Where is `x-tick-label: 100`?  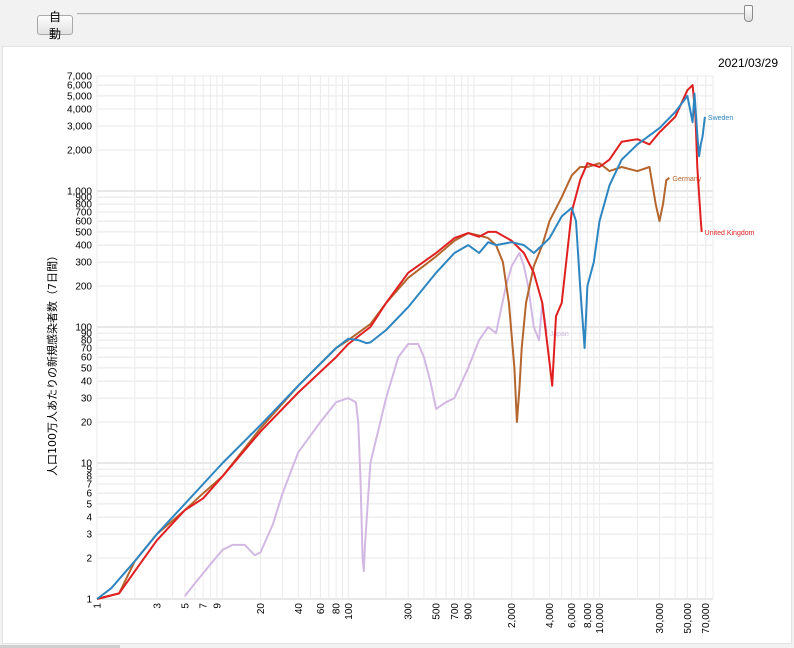 x-tick-label: 100 is located at coordinates (349, 611).